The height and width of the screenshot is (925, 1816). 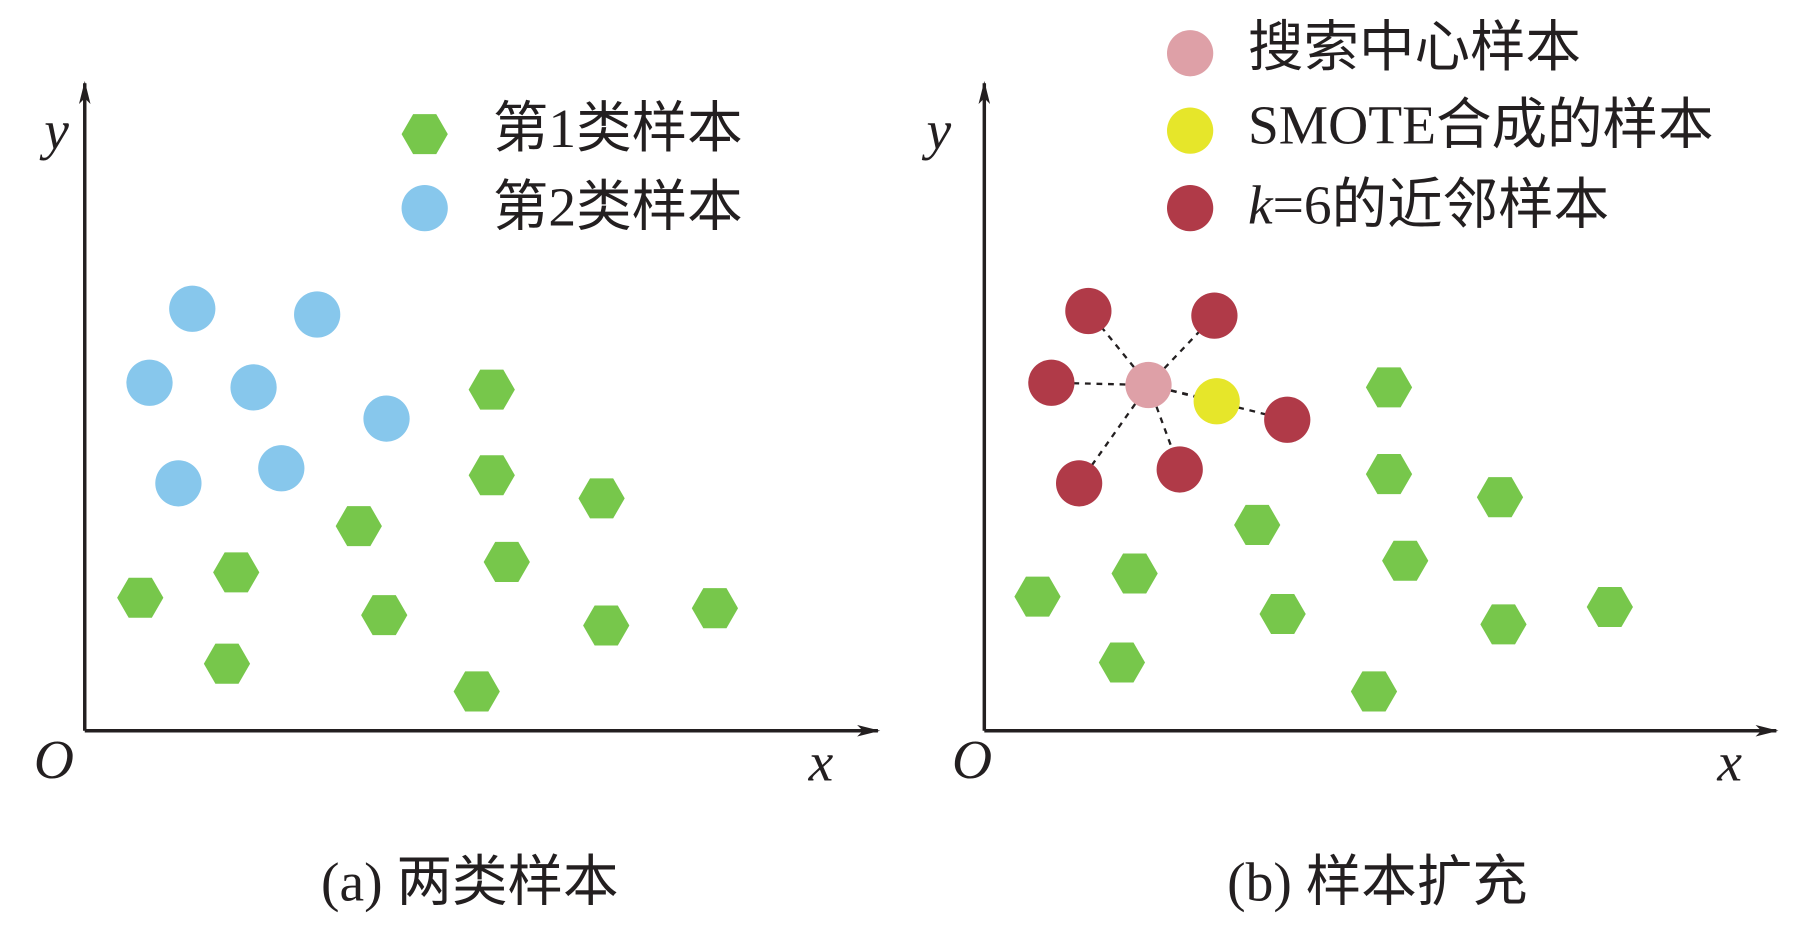 I want to click on legend-label: SMOTE合成的样本, so click(x=1481, y=125).